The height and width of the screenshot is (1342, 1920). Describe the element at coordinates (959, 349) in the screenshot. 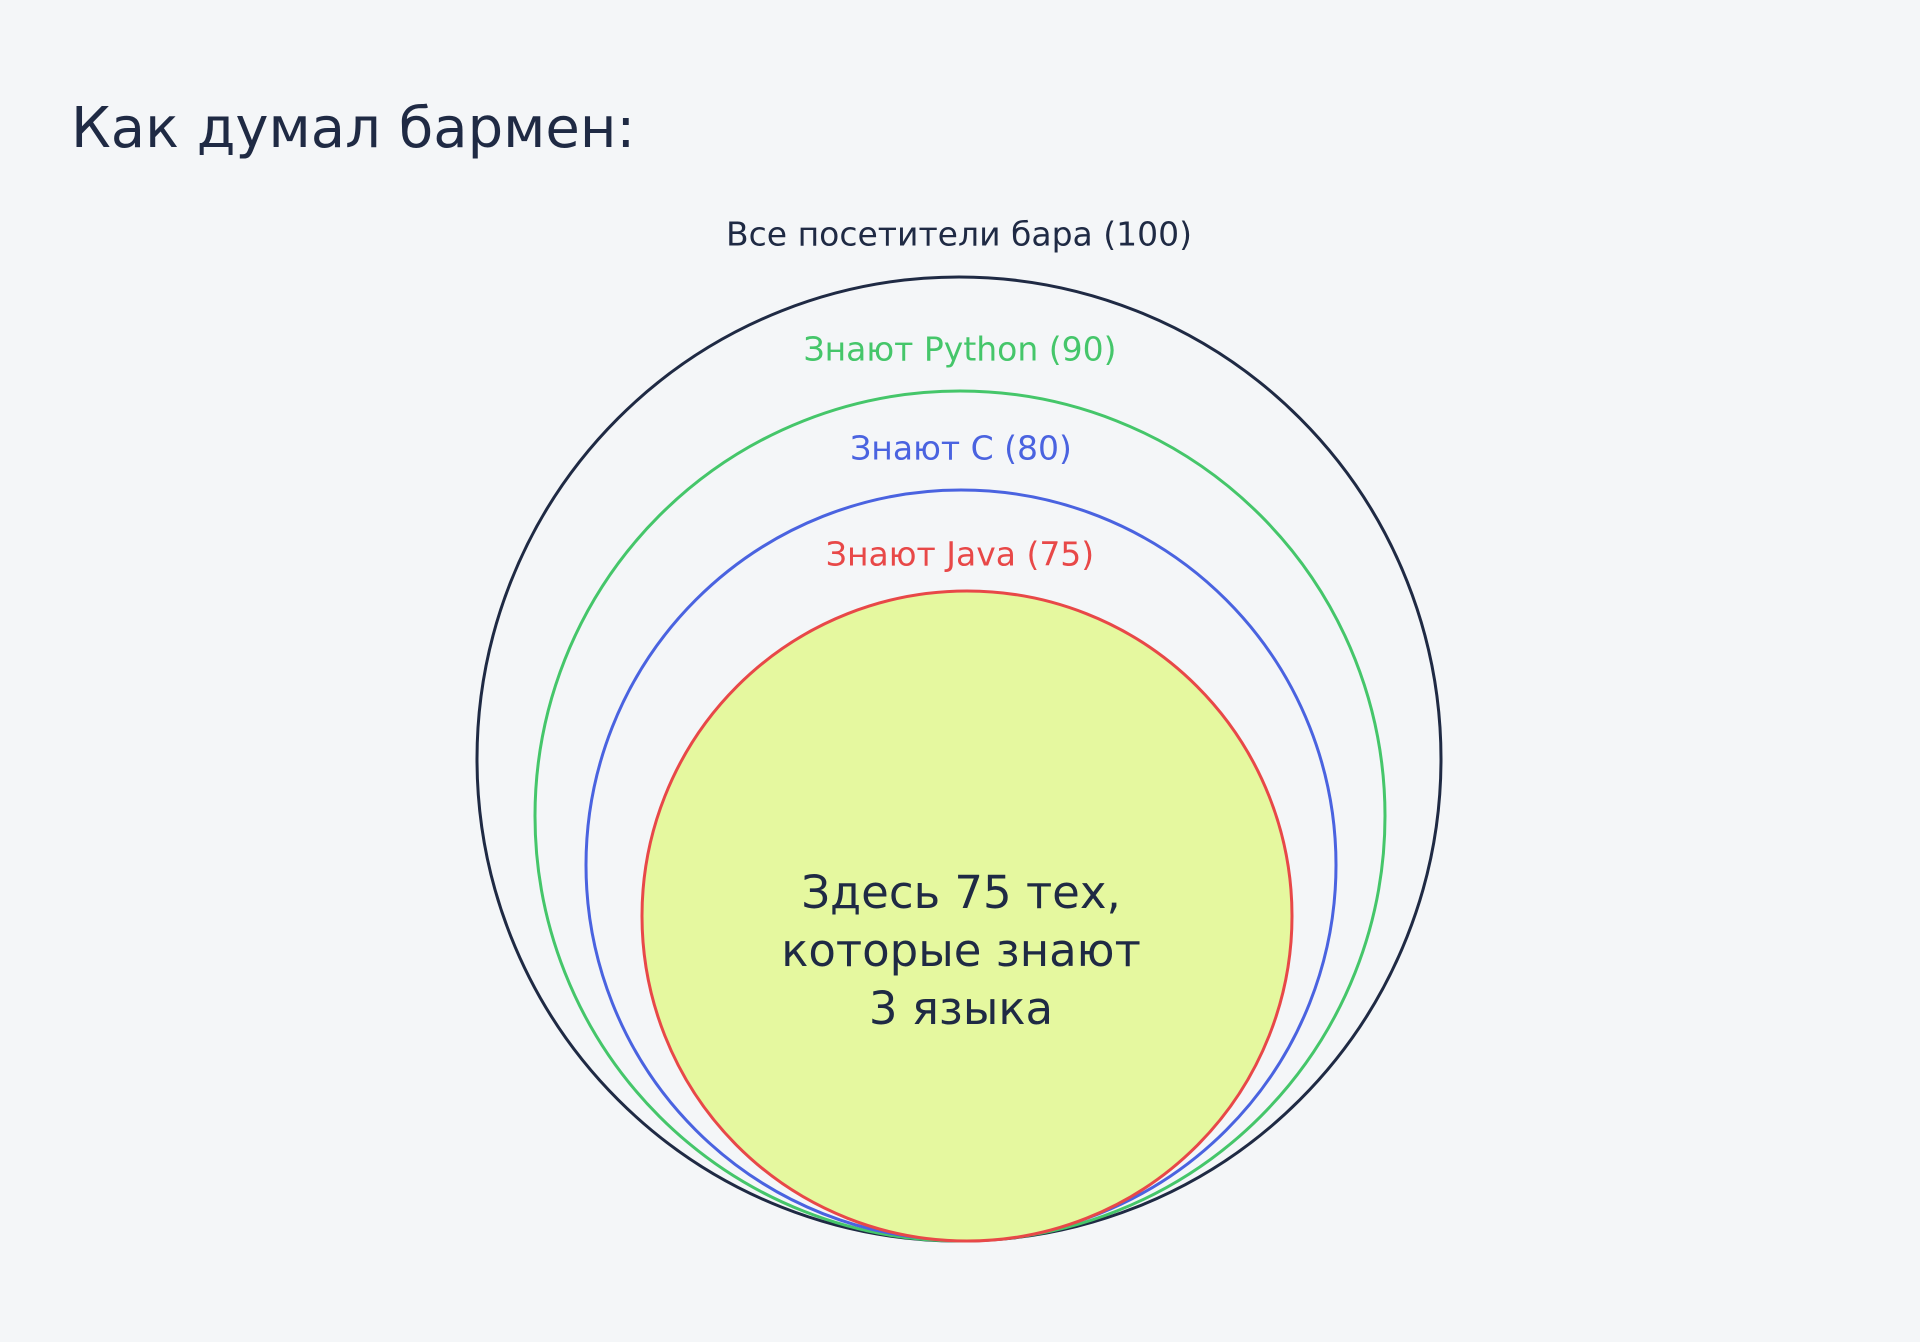

I see `set-label: Знают Python (90)` at that location.